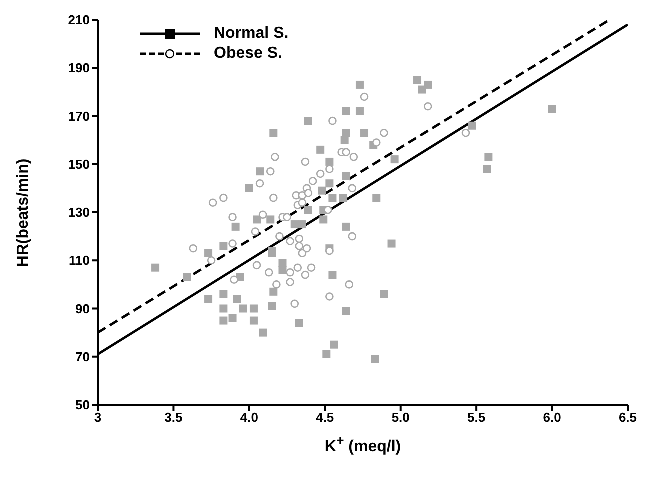  I want to click on x-tick-label: 5.5, so click(477, 418).